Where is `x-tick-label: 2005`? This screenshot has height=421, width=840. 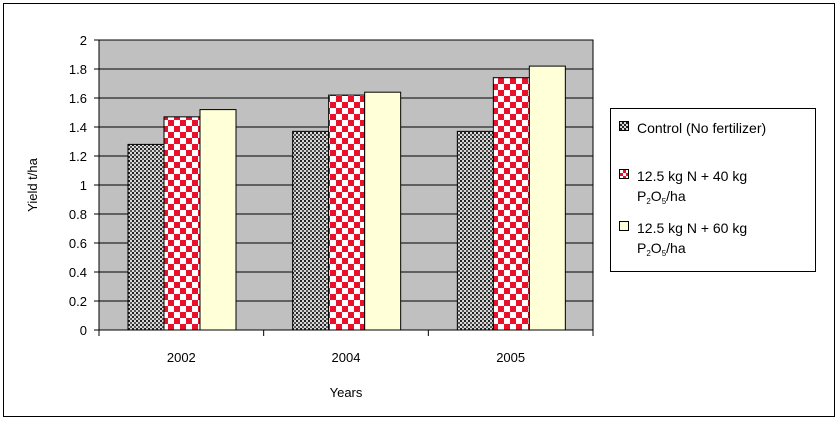
x-tick-label: 2005 is located at coordinates (510, 357).